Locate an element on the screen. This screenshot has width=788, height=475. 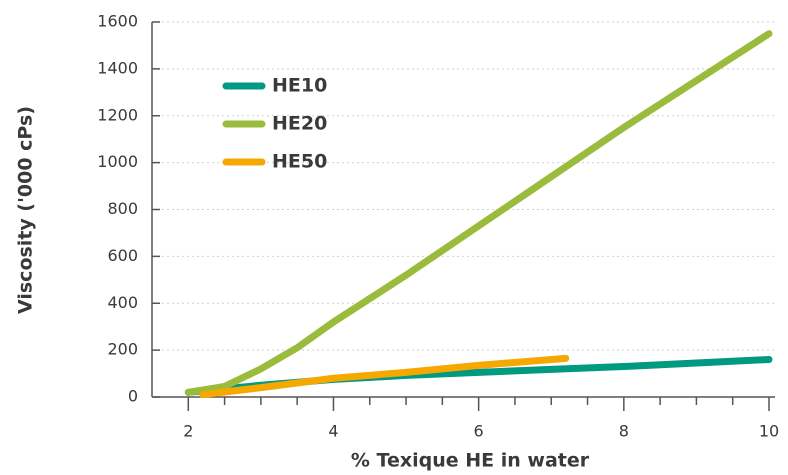
x-tick-label: 8 is located at coordinates (624, 431).